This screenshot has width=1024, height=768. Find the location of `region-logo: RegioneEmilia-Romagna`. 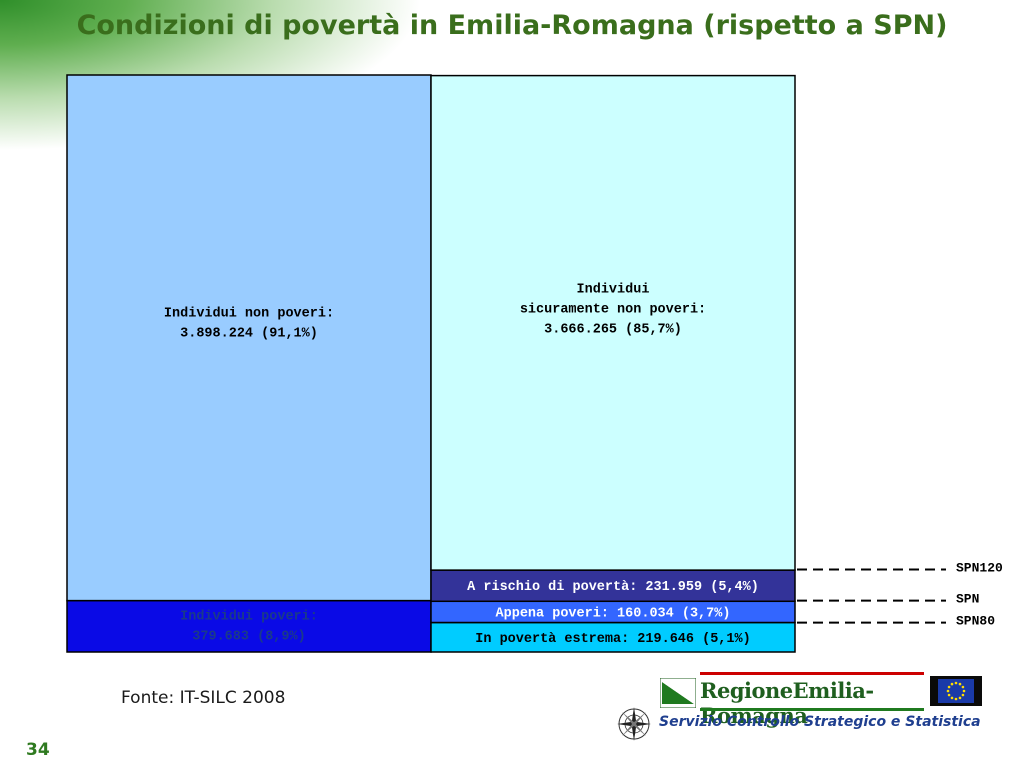

region-logo: RegioneEmilia-Romagna is located at coordinates (793, 700).